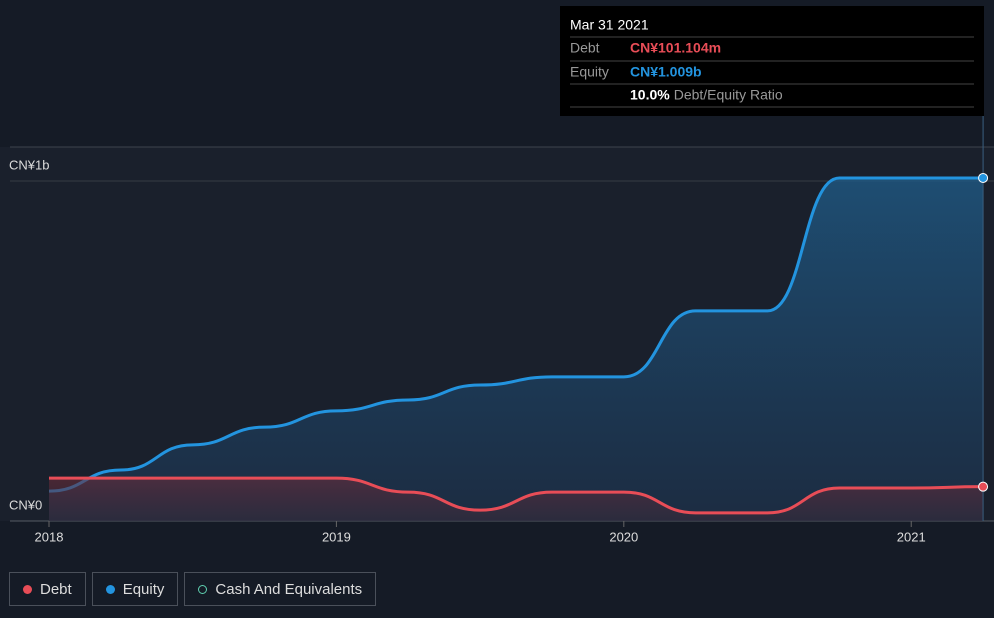 The width and height of the screenshot is (994, 618). Describe the element at coordinates (289, 589) in the screenshot. I see `legend-label: Cash And Equivalents` at that location.